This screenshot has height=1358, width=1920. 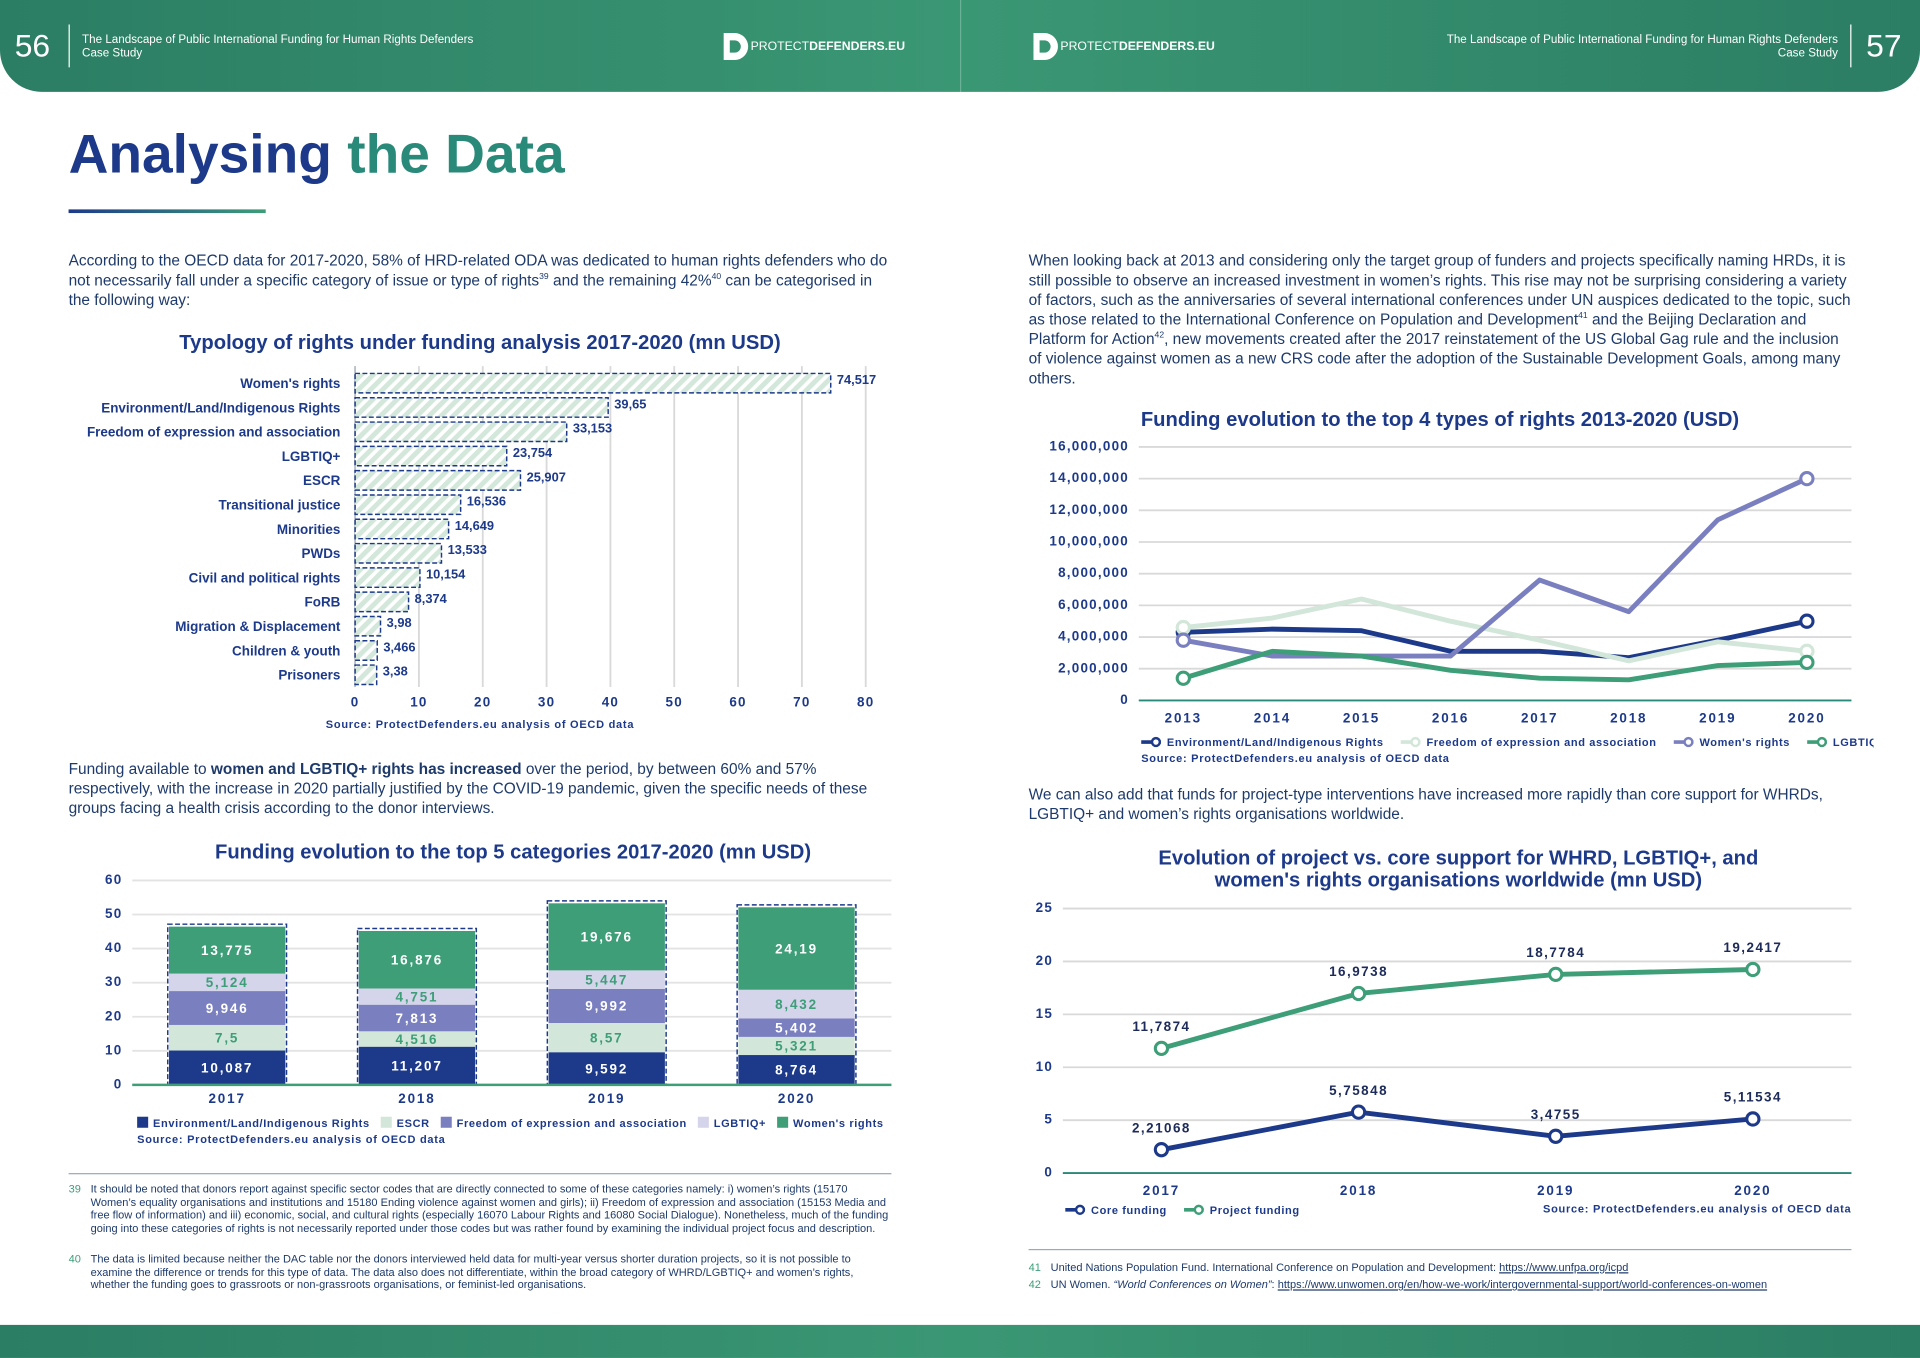 I want to click on value-label: 5,402, so click(x=796, y=1027).